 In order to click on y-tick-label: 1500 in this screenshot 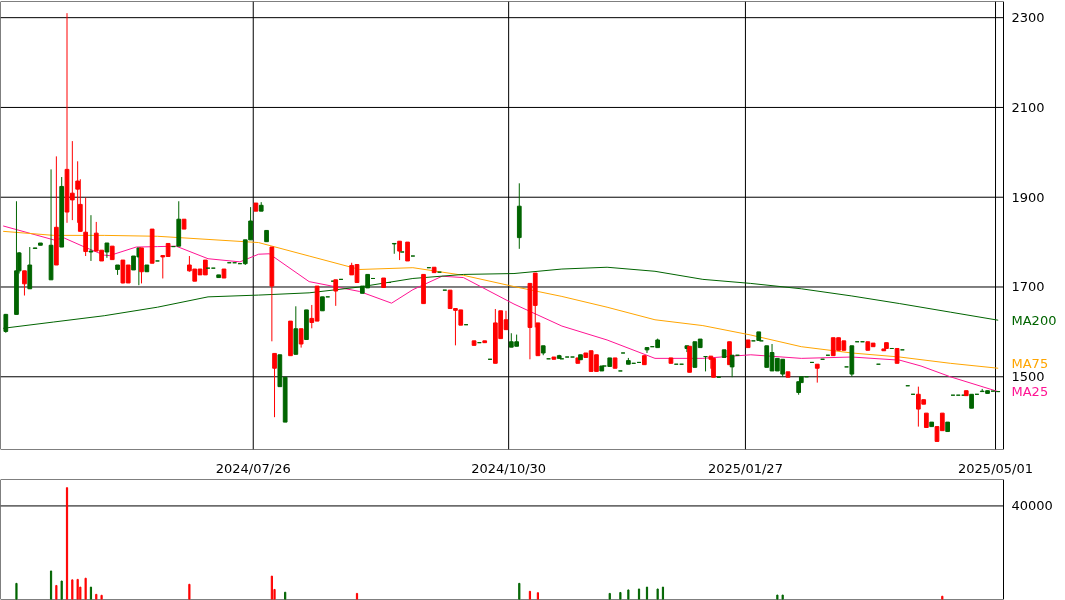, I will do `click(1028, 377)`.